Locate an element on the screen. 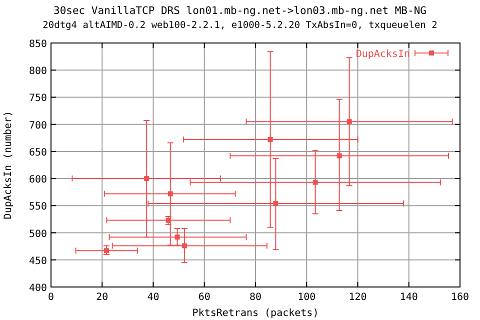 The image size is (480, 320). y-tick-label: 500 is located at coordinates (37, 234).